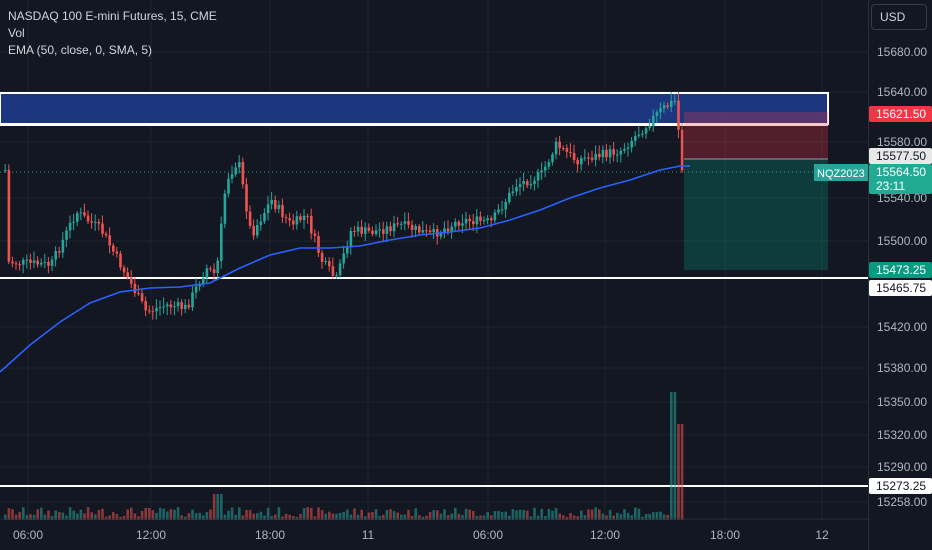 The image size is (932, 550). What do you see at coordinates (756, 135) in the screenshot?
I see `stop-loss-zone` at bounding box center [756, 135].